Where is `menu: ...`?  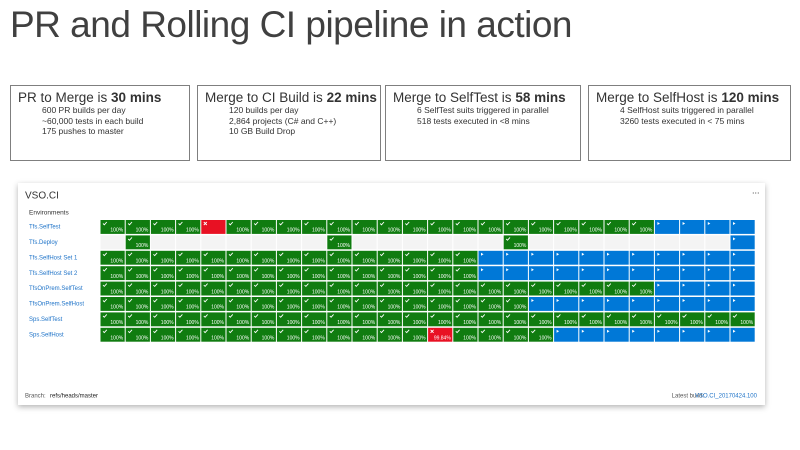
menu: ... is located at coordinates (756, 190).